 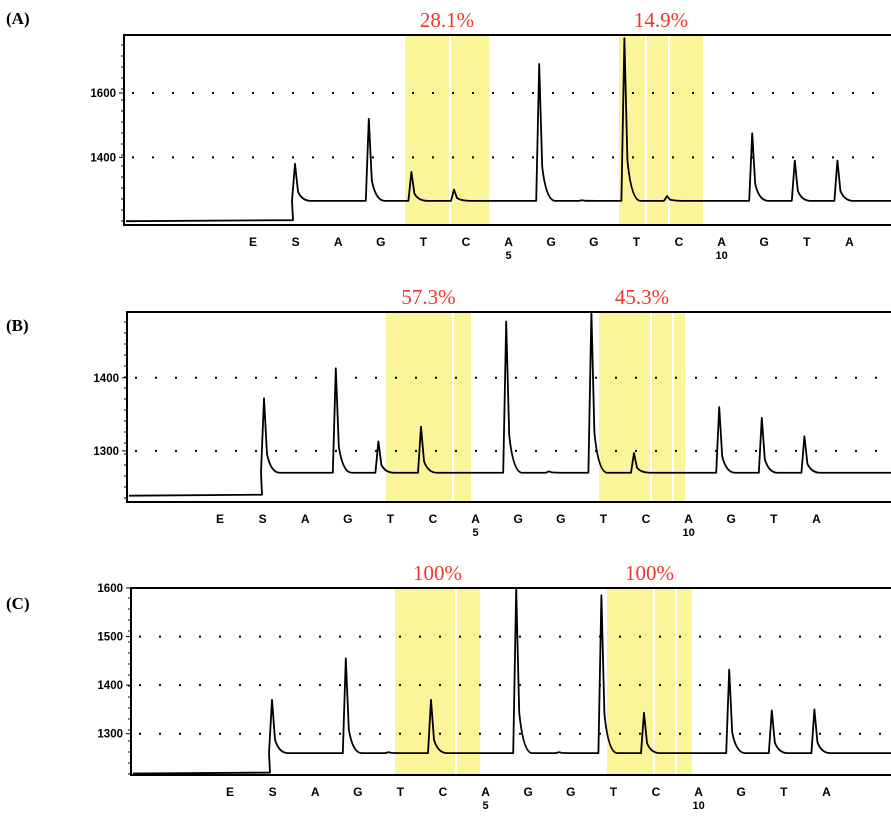 What do you see at coordinates (17, 325) in the screenshot?
I see `panel-label: (B)` at bounding box center [17, 325].